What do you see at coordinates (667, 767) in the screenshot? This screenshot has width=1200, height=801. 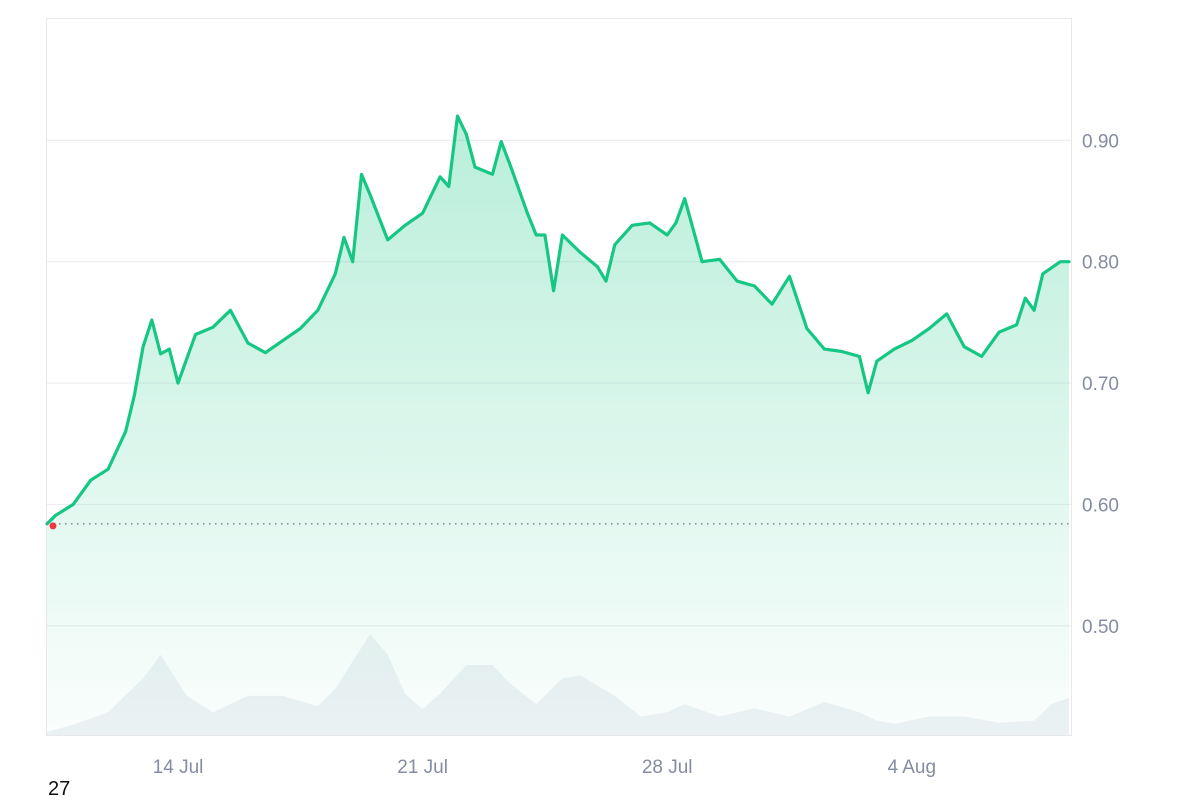 I see `x-tick-label: 28 Jul` at bounding box center [667, 767].